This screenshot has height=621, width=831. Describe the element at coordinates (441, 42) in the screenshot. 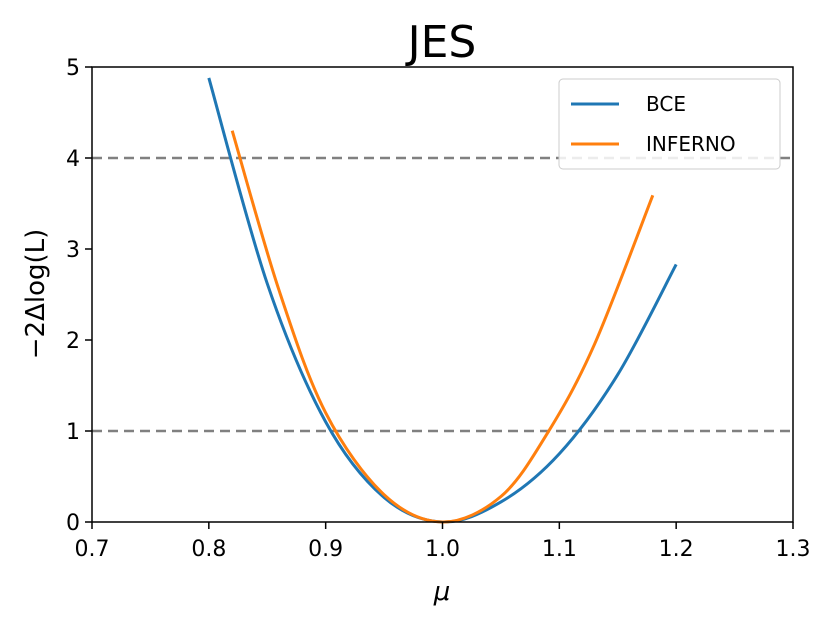

I see `chart-title: JES` at that location.